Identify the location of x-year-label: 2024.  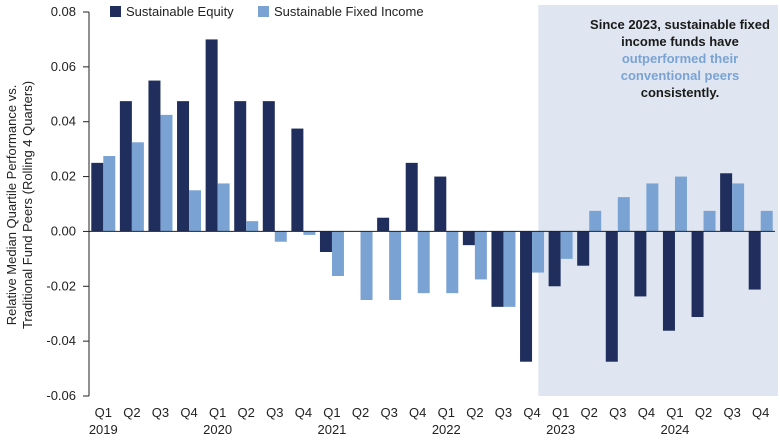
(674, 429).